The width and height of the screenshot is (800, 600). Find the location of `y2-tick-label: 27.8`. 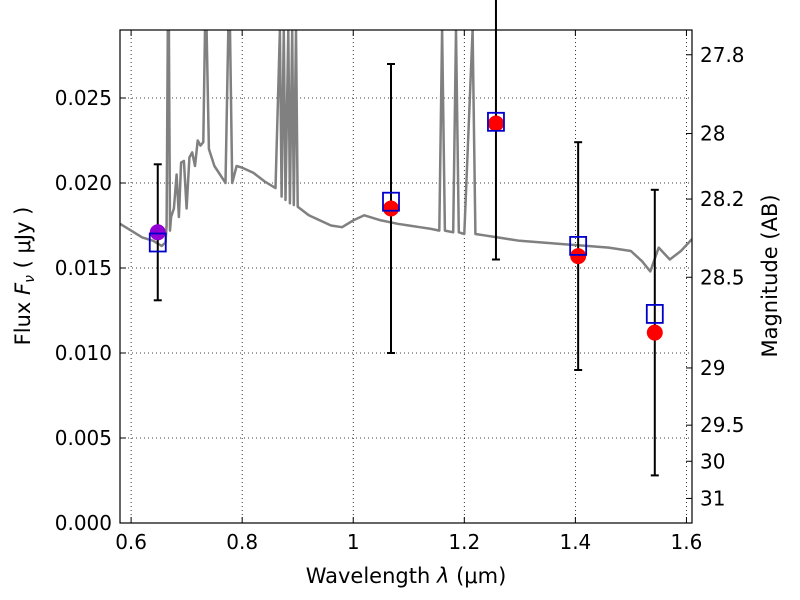

y2-tick-label: 27.8 is located at coordinates (722, 55).